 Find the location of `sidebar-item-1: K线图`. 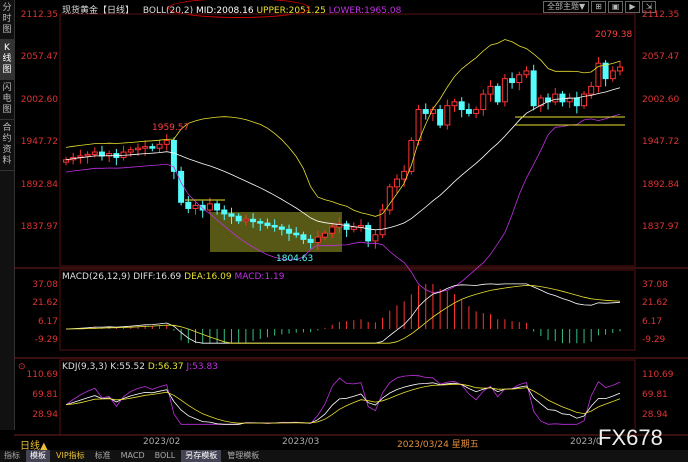

sidebar-item-1: K线图 is located at coordinates (7, 60).